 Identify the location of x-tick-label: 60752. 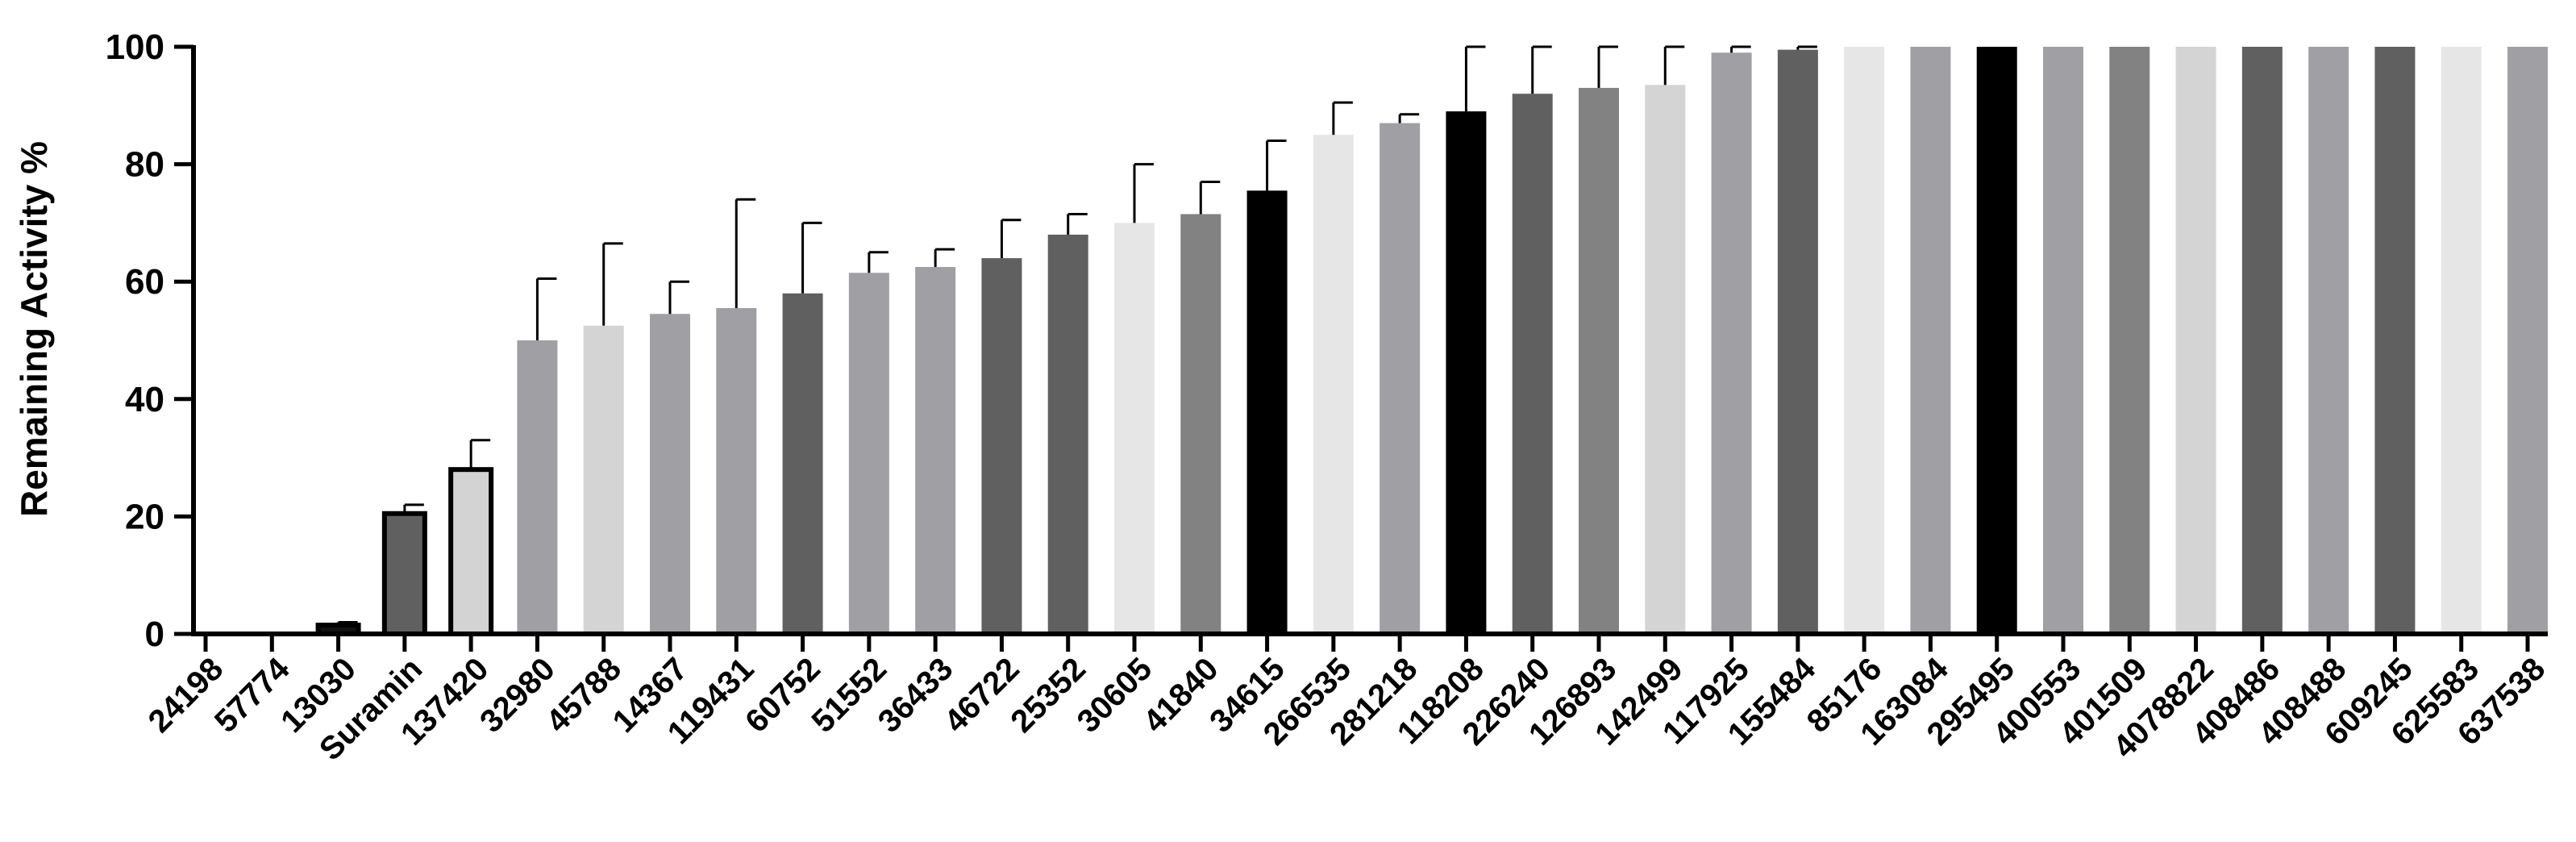
(783, 695).